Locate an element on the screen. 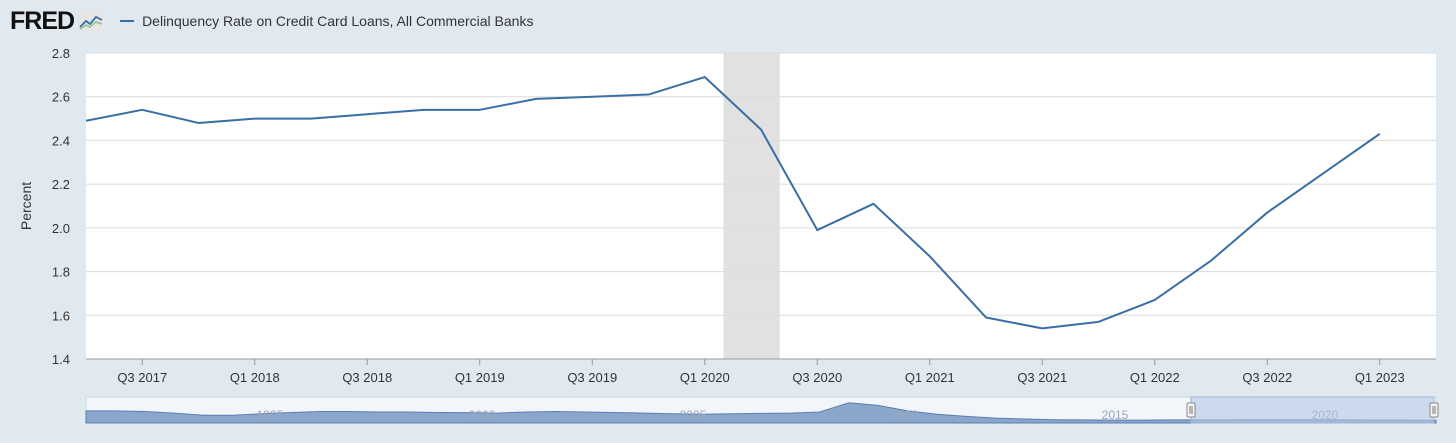 This screenshot has width=1456, height=443. x-tick-label: Q1 2020 is located at coordinates (705, 377).